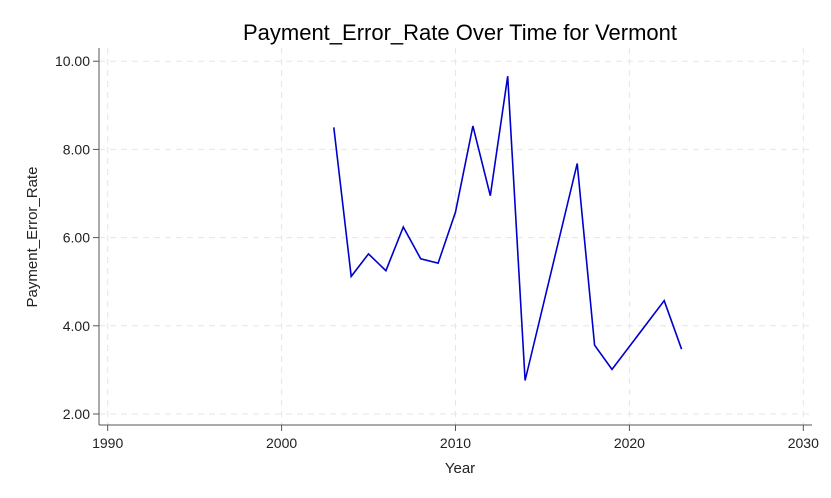 This screenshot has height=498, width=831. What do you see at coordinates (76, 149) in the screenshot?
I see `y-tick-label: 8.00` at bounding box center [76, 149].